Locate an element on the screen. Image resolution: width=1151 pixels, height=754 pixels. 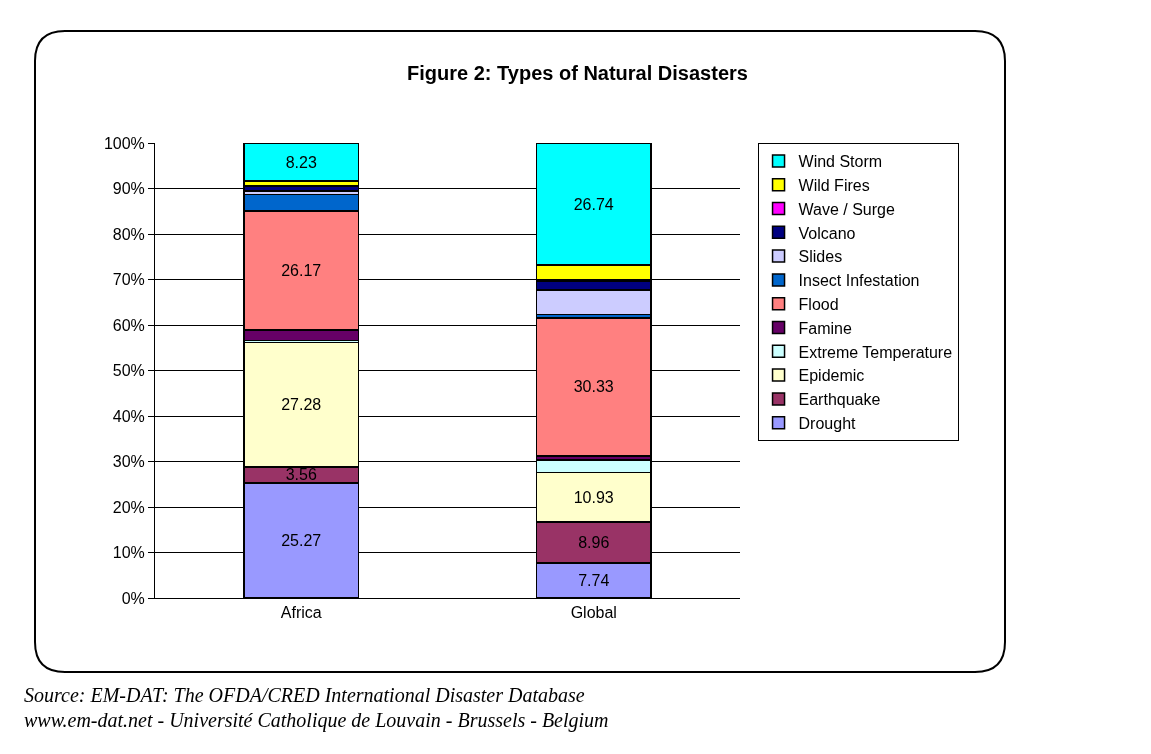
y-tick-label: 20% is located at coordinates (128, 507).